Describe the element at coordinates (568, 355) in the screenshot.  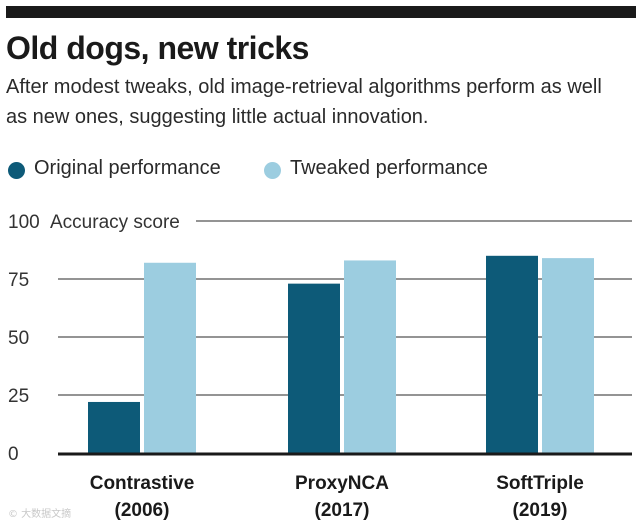
I see `bar-tweaked-softtriple` at that location.